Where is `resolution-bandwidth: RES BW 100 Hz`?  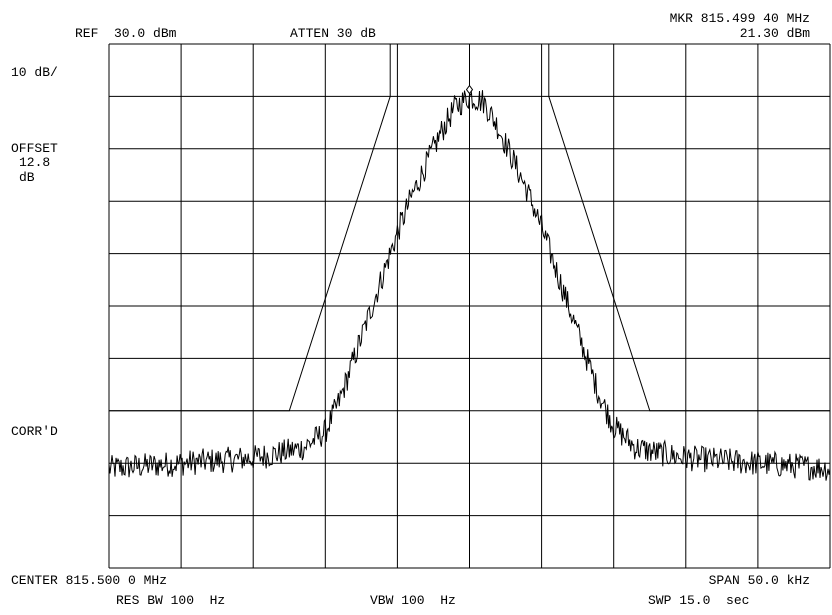 resolution-bandwidth: RES BW 100 Hz is located at coordinates (171, 600).